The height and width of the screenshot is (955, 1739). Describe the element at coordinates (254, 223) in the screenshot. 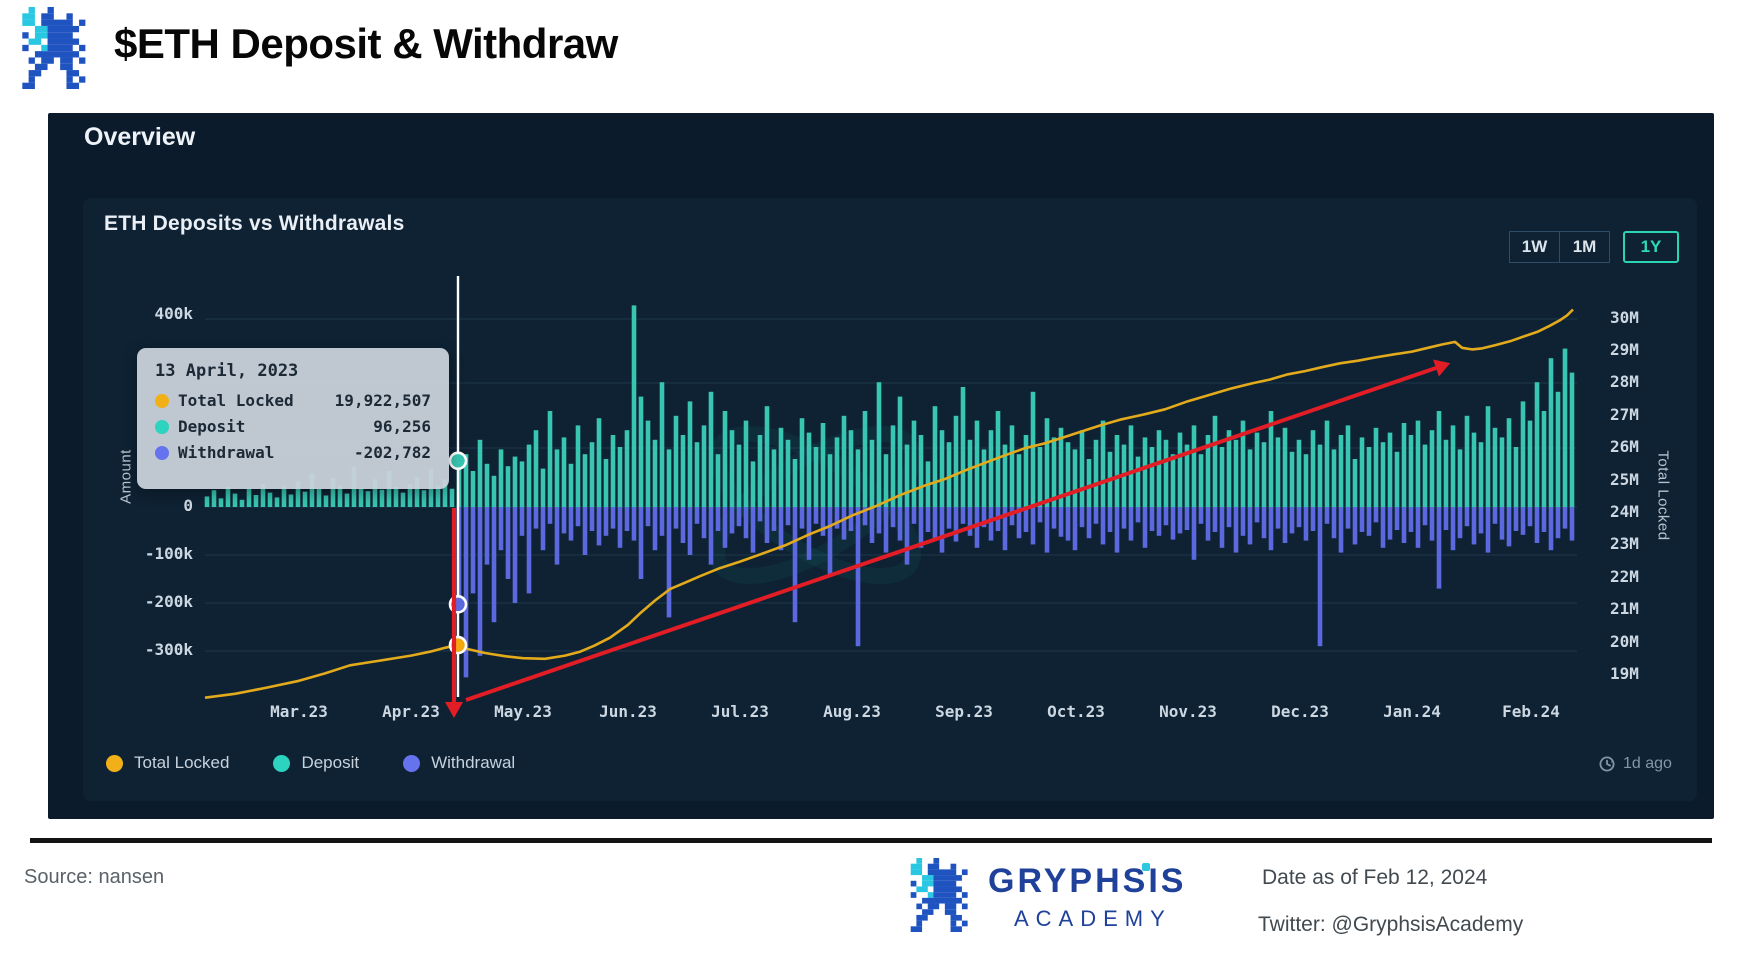

I see `chart-title: ETH Deposits vs Withdrawals` at that location.